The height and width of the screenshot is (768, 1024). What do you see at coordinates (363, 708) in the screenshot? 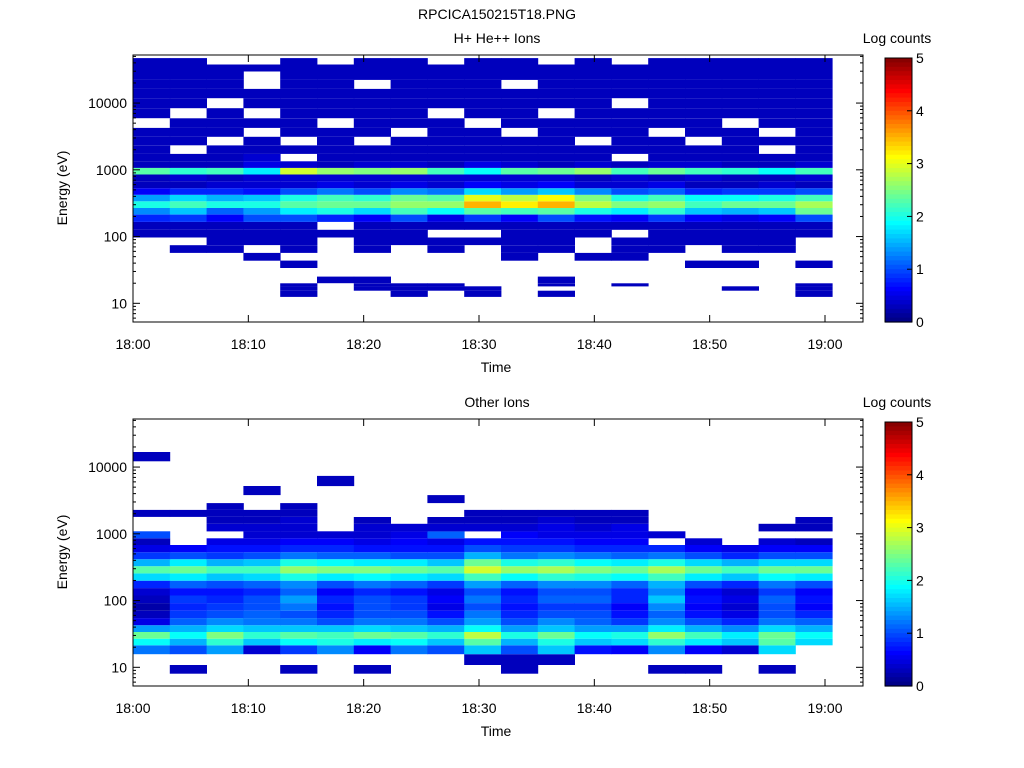
I see `x-tick-label: 18:20` at bounding box center [363, 708].